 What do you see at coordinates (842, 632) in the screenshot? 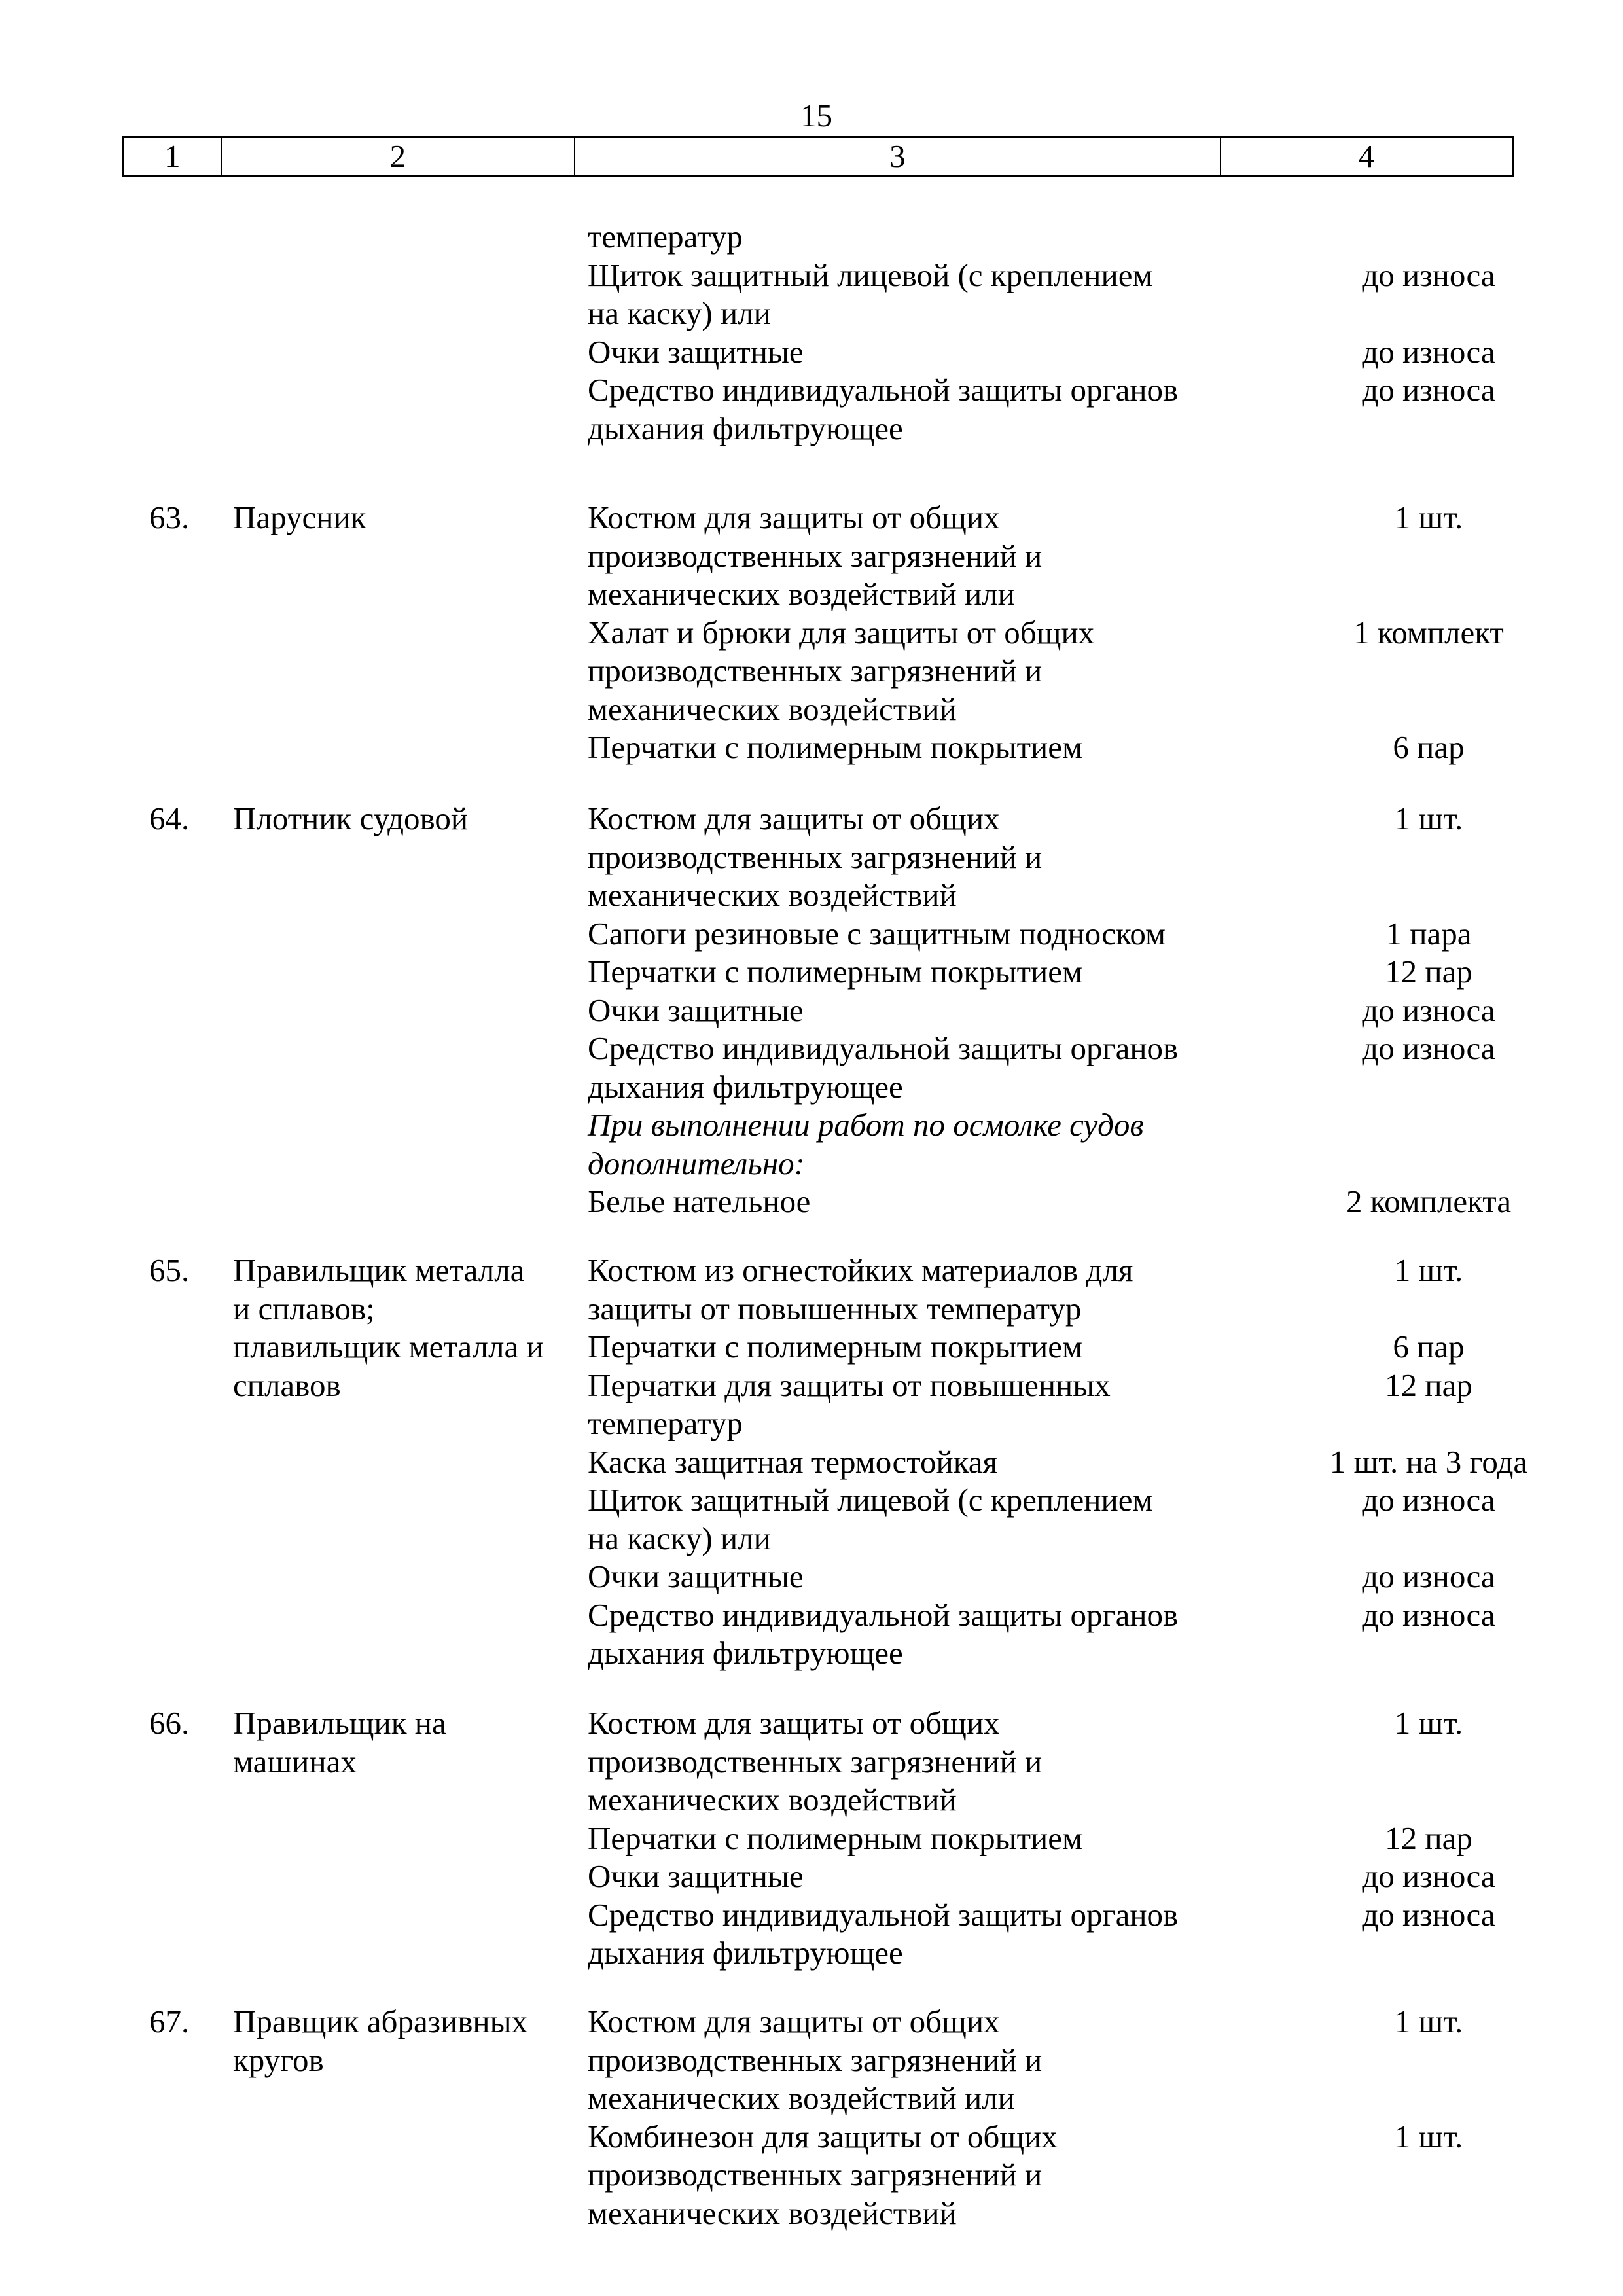
I see `equipment-name-line: Халат и брюки для защиты от общих` at bounding box center [842, 632].